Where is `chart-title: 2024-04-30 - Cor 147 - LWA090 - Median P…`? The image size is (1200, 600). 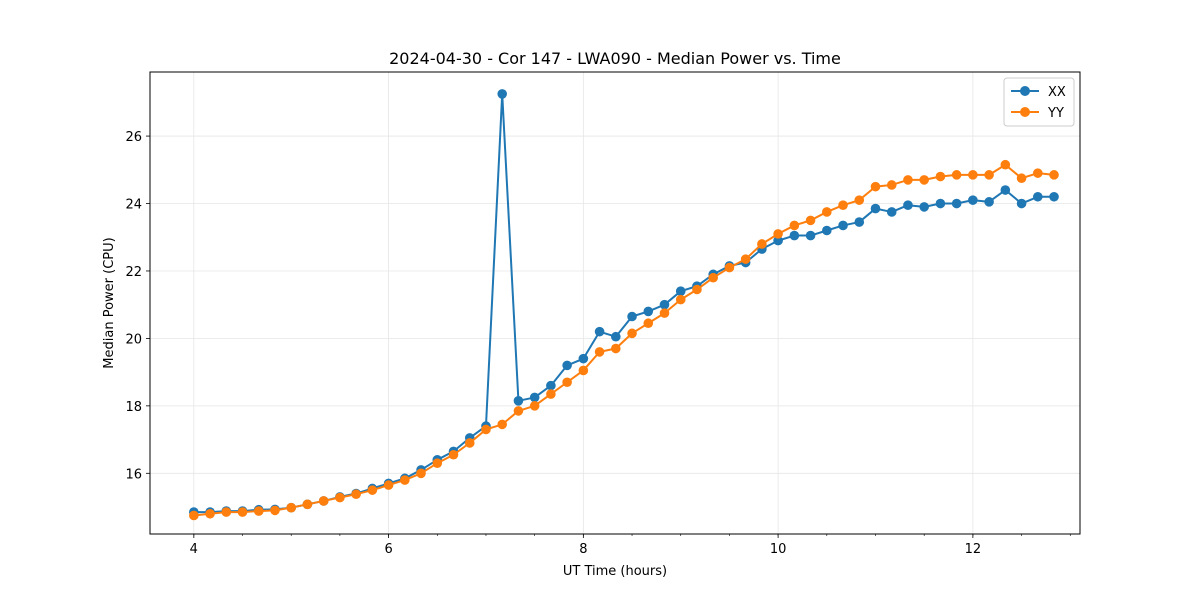 chart-title: 2024-04-30 - Cor 147 - LWA090 - Median P… is located at coordinates (615, 58).